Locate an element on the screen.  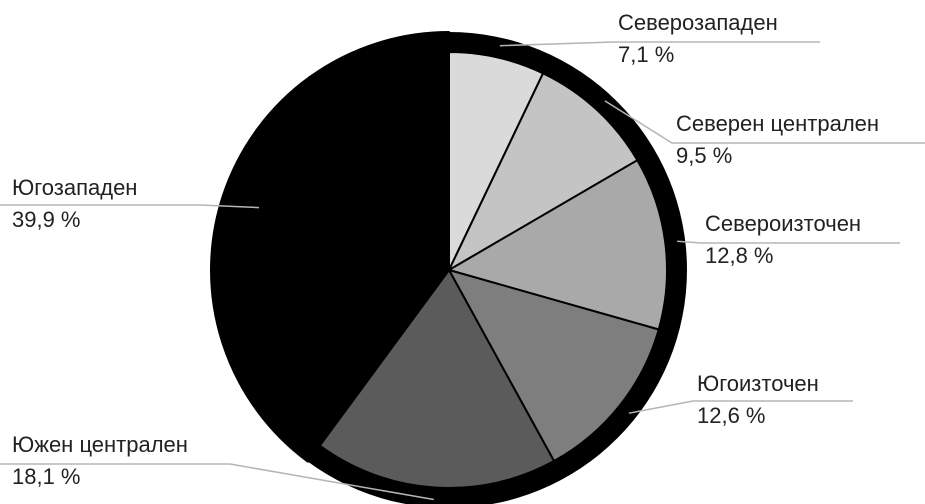
slice-value-label: 18,1 % is located at coordinates (46, 476).